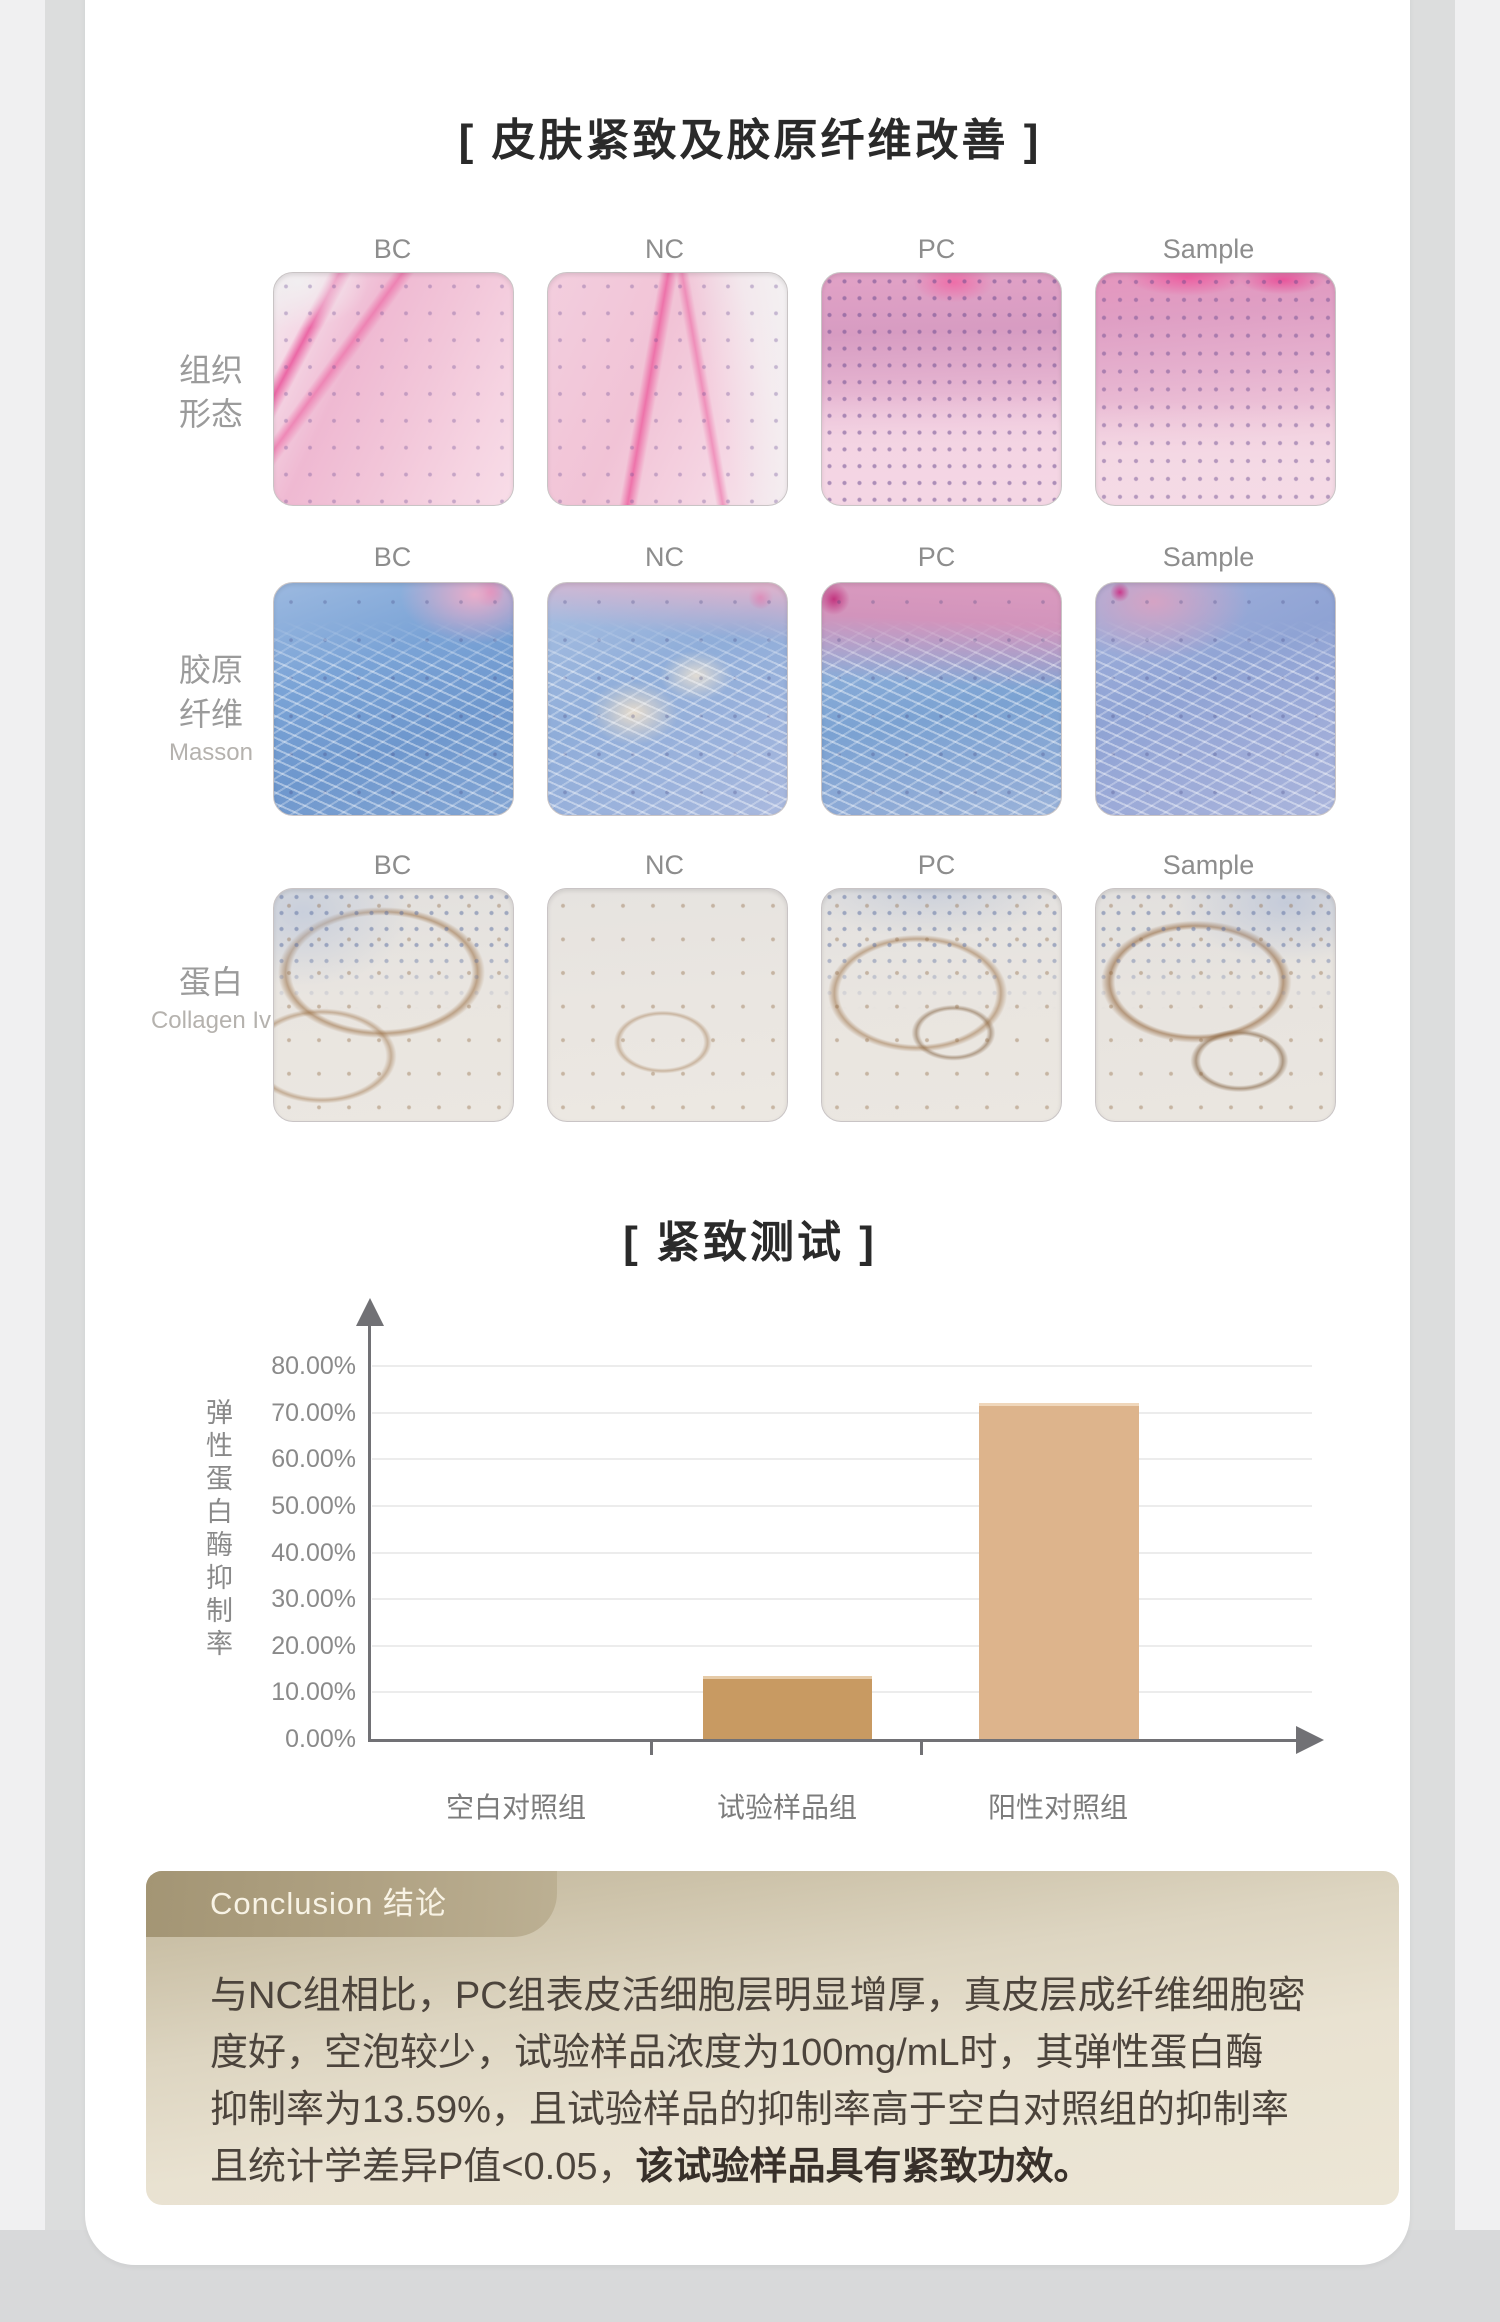 Image resolution: width=1500 pixels, height=2322 pixels. I want to click on row-label-protein: 蛋白 Collagen Iv, so click(211, 999).